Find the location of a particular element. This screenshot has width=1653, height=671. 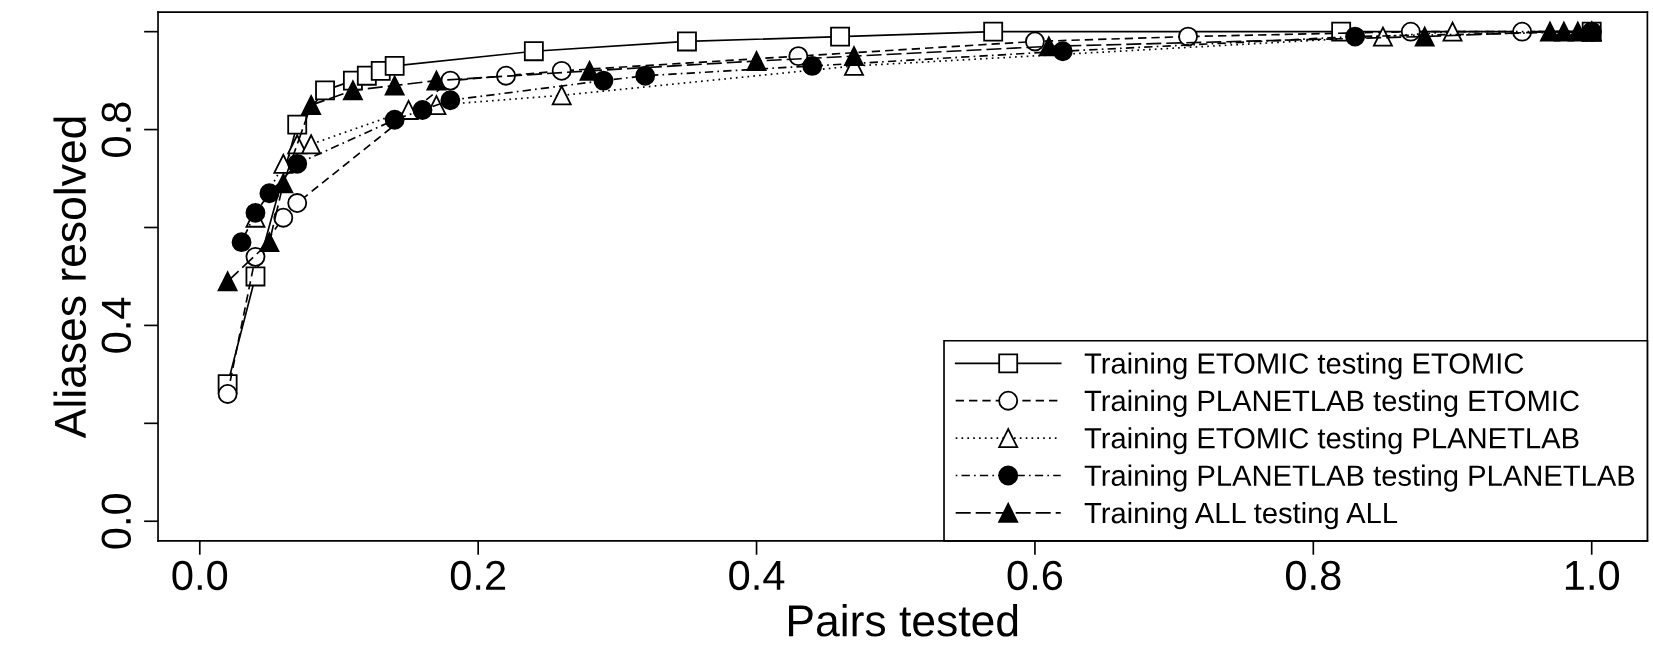

legend-label: Training ETOMIC testing ETOMIC is located at coordinates (1304, 366).